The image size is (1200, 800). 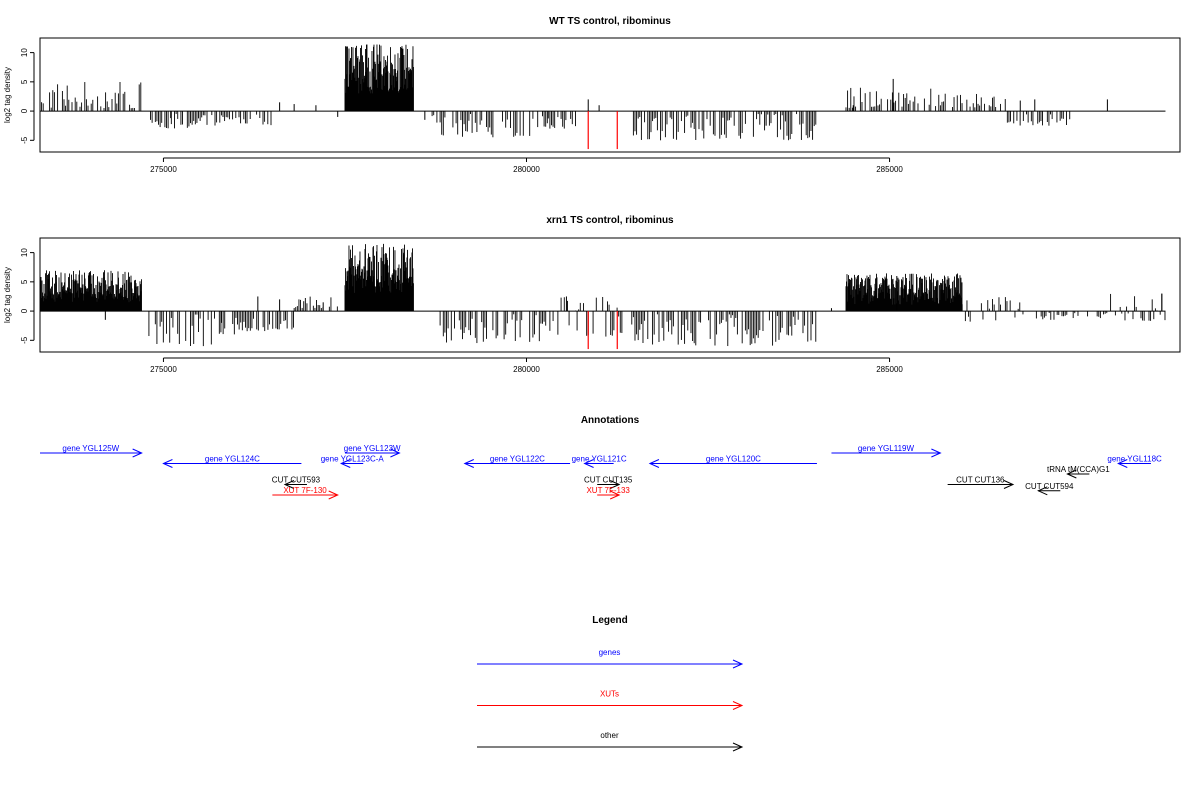 I want to click on wt-x-tick-label: 275000, so click(x=163, y=169).